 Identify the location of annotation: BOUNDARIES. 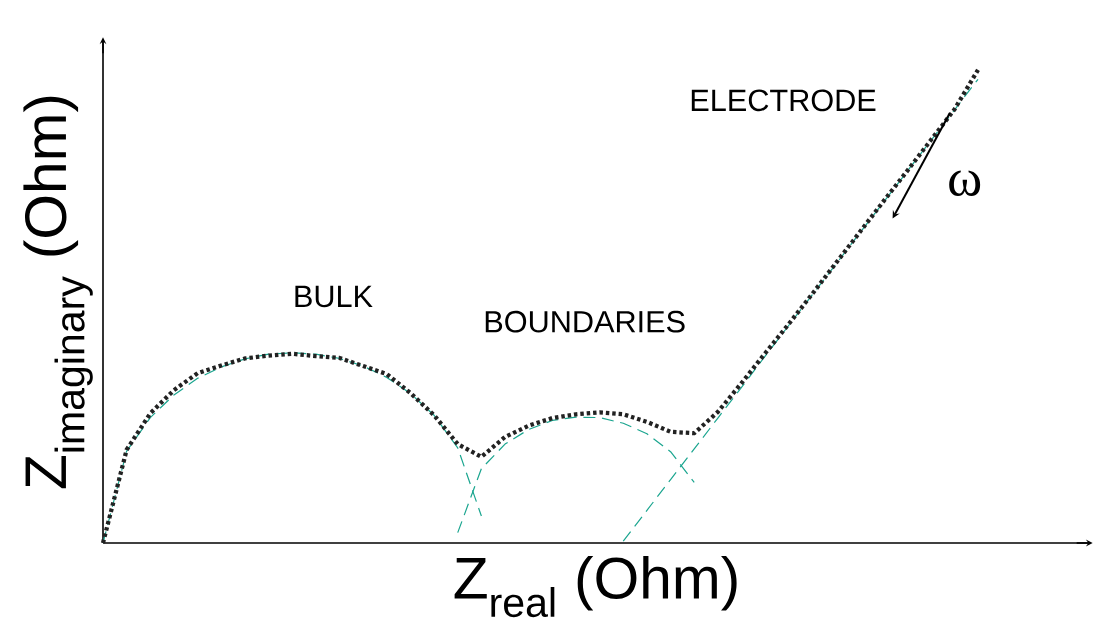
(585, 321).